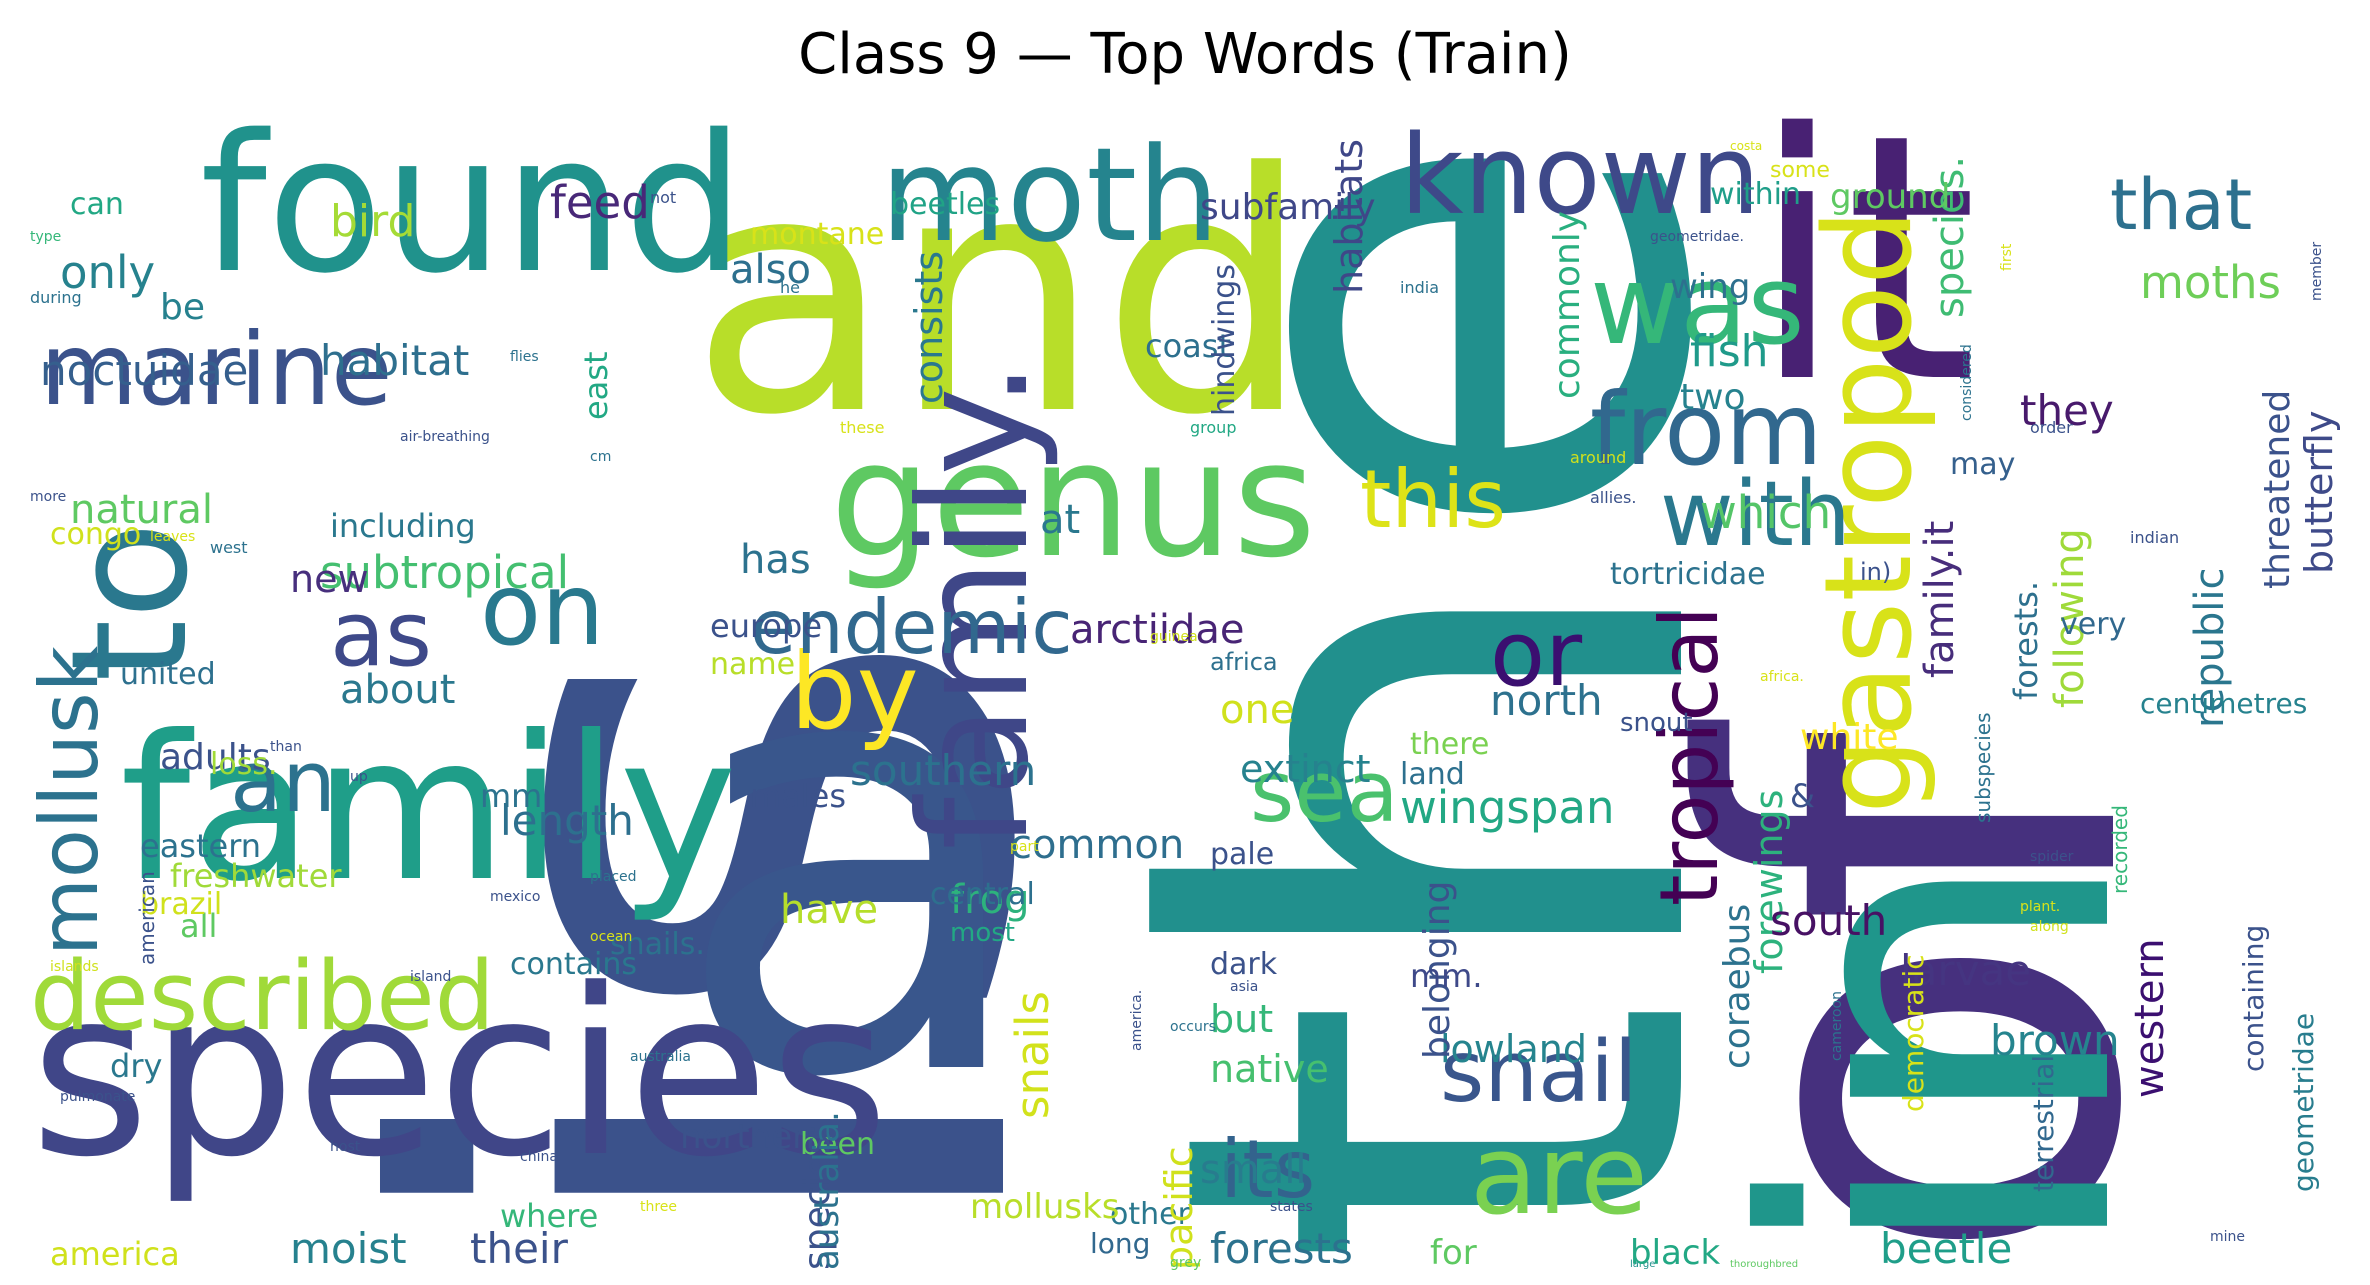 Image resolution: width=2370 pixels, height=1285 pixels. What do you see at coordinates (1710, 287) in the screenshot?
I see `word-91: wing` at bounding box center [1710, 287].